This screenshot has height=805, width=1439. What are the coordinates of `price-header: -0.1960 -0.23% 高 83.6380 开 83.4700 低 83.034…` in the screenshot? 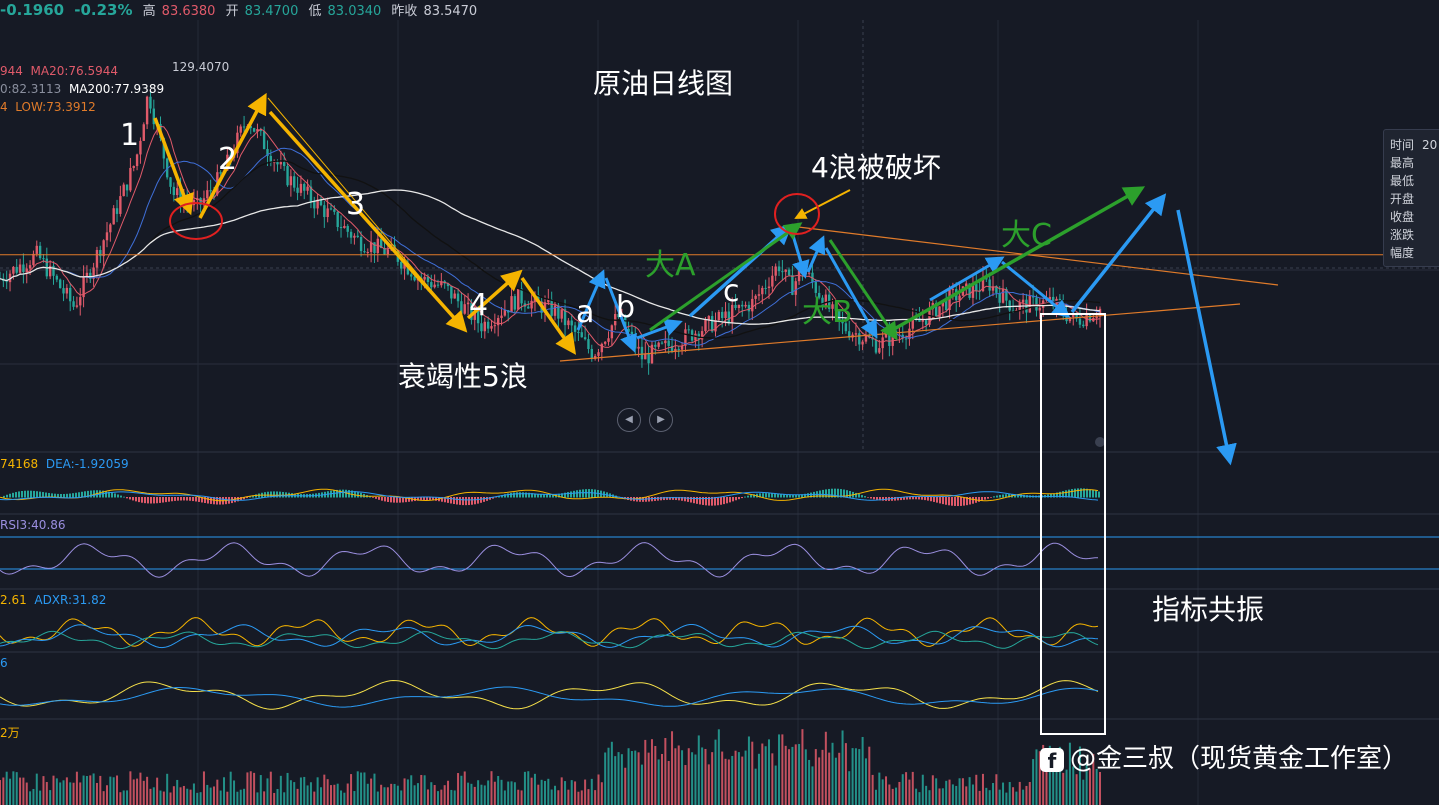 It's located at (719, 10).